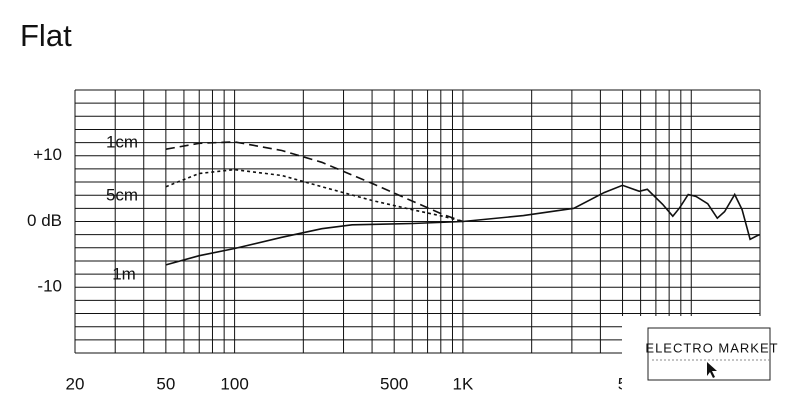  I want to click on y-tick-label: 0 dB, so click(44, 220).